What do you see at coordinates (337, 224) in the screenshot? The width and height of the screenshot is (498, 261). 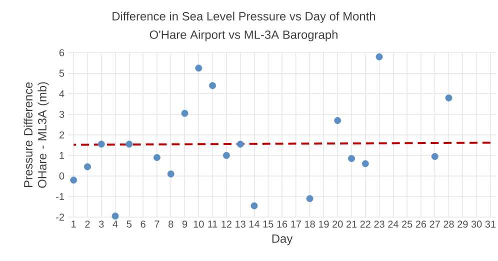 I see `x-tick-label: 20` at bounding box center [337, 224].